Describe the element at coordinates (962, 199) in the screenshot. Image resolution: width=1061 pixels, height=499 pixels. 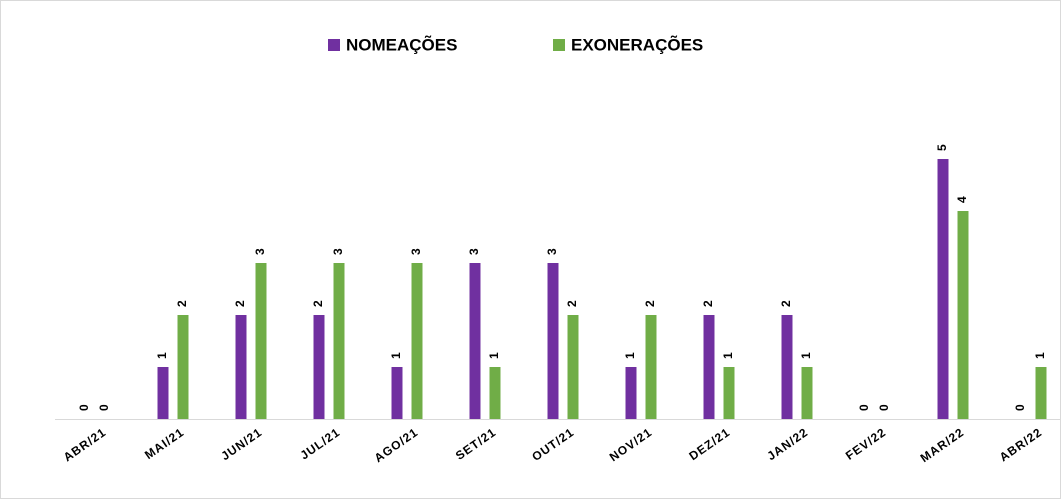
I see `data-label: 4` at that location.